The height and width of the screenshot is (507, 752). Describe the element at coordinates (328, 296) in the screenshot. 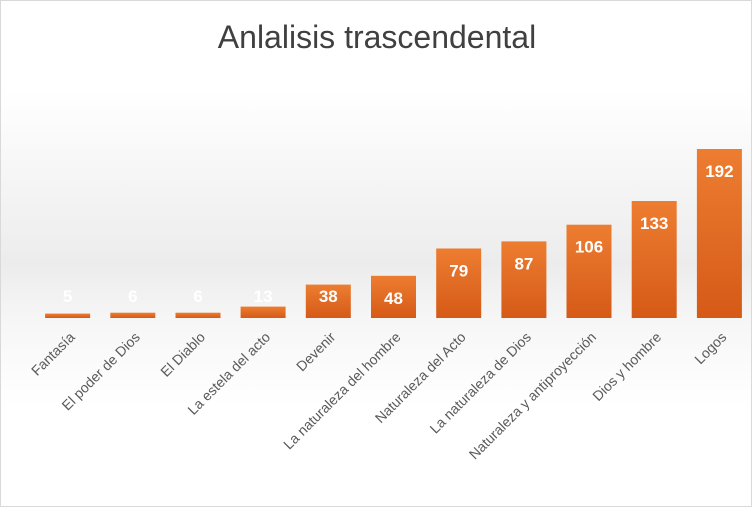

I see `data-label: 38` at that location.